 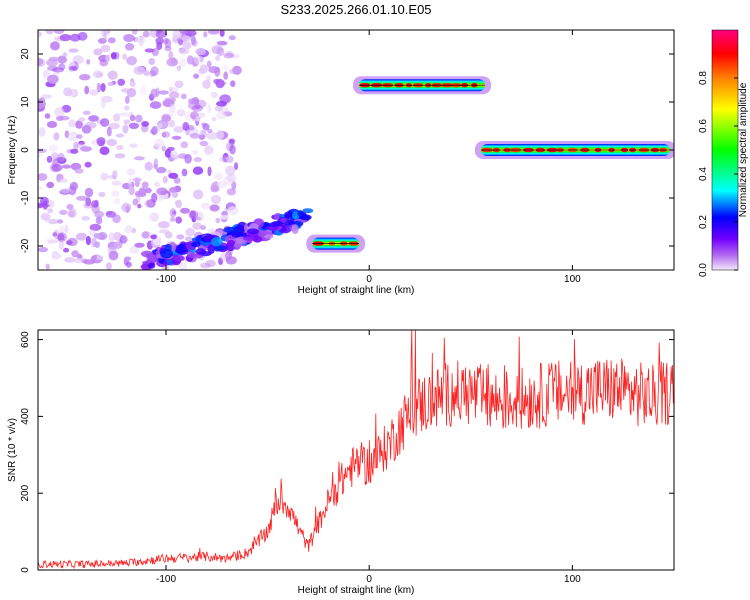 What do you see at coordinates (25, 570) in the screenshot?
I see `snr-y-tick-label: 0` at bounding box center [25, 570].